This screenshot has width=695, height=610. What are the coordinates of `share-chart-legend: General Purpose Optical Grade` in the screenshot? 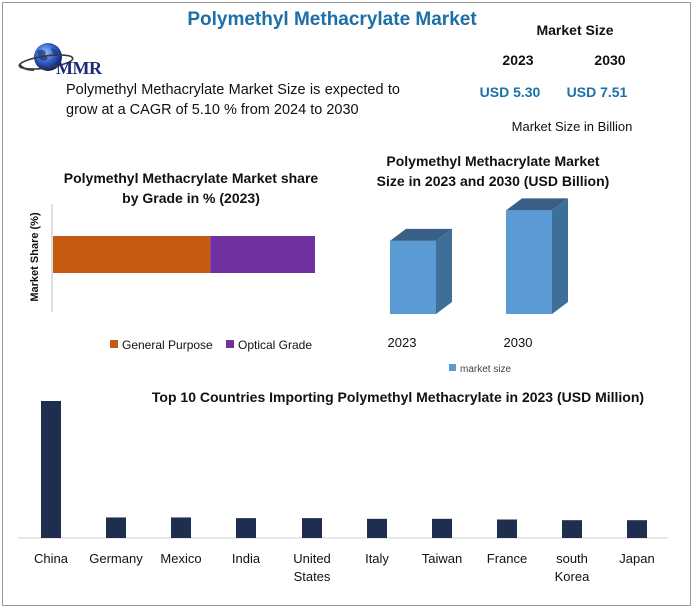 It's located at (211, 345).